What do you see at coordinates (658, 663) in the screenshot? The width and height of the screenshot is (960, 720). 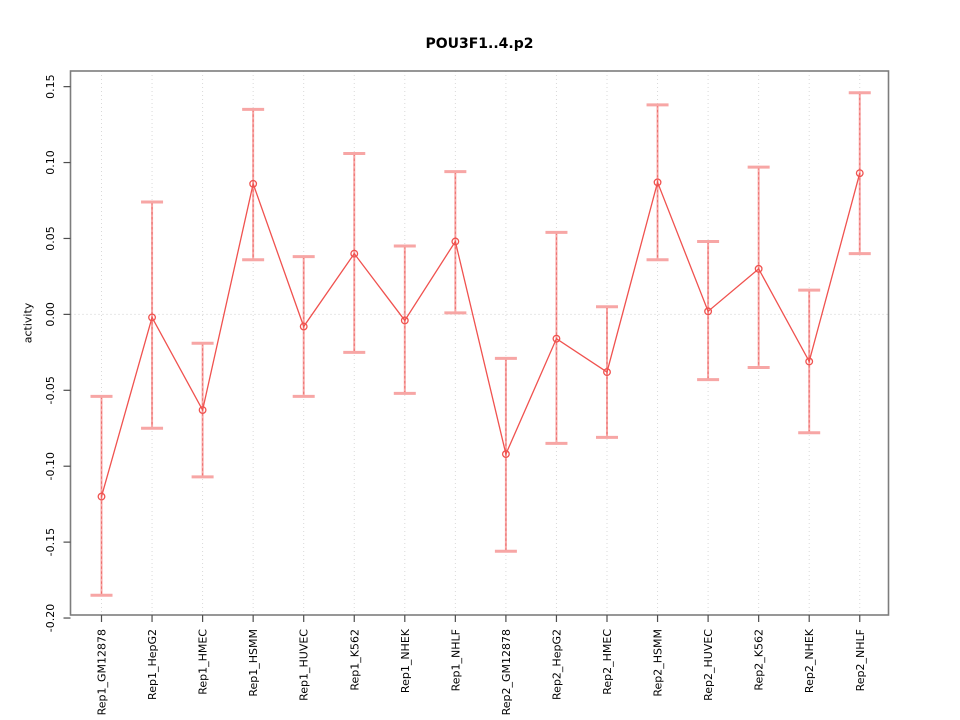 I see `x-tick-label: Rep2_HSMM` at bounding box center [658, 663].